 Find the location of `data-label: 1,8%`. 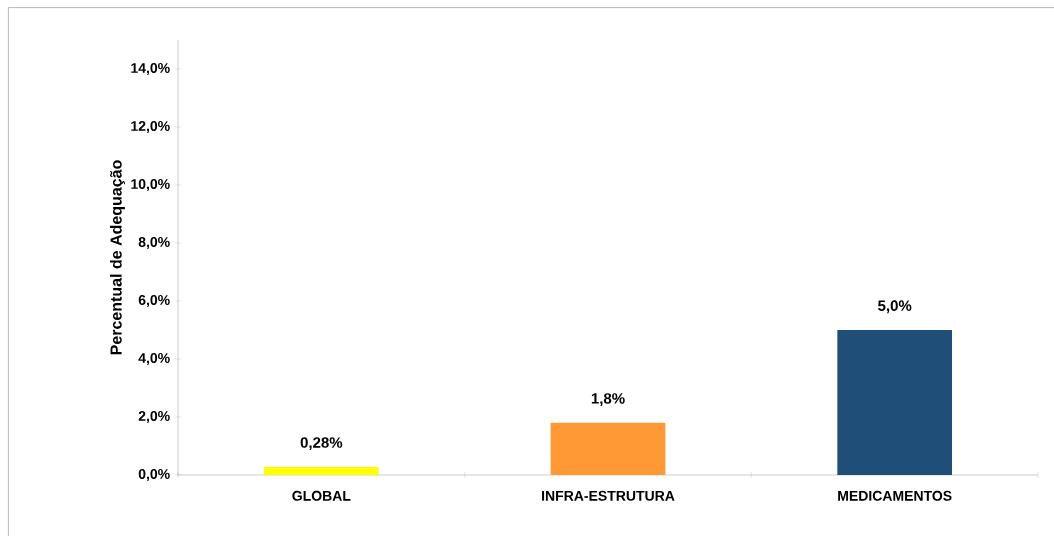

data-label: 1,8% is located at coordinates (608, 399).